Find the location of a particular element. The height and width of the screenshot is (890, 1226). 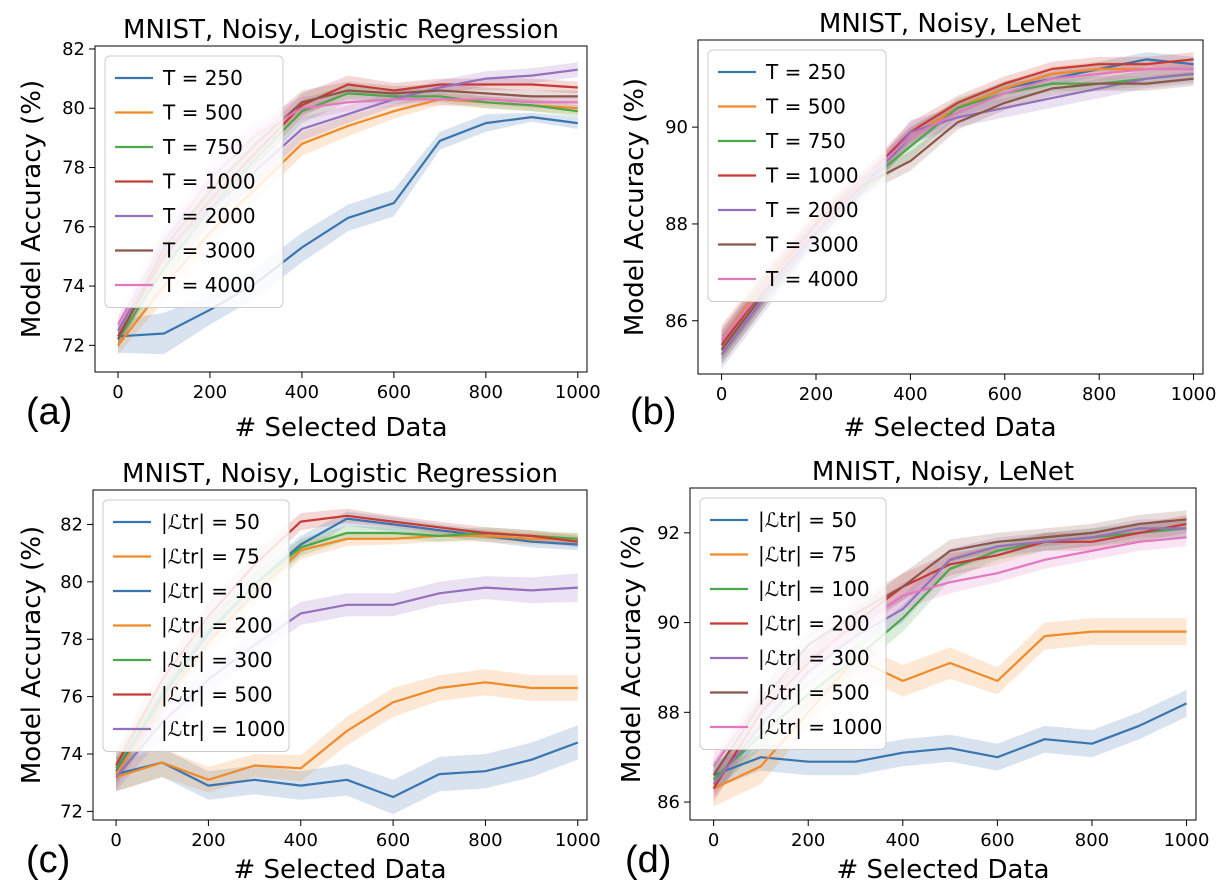

panel-c-legend-entry: |ℒtr| = 500 is located at coordinates (217, 695).